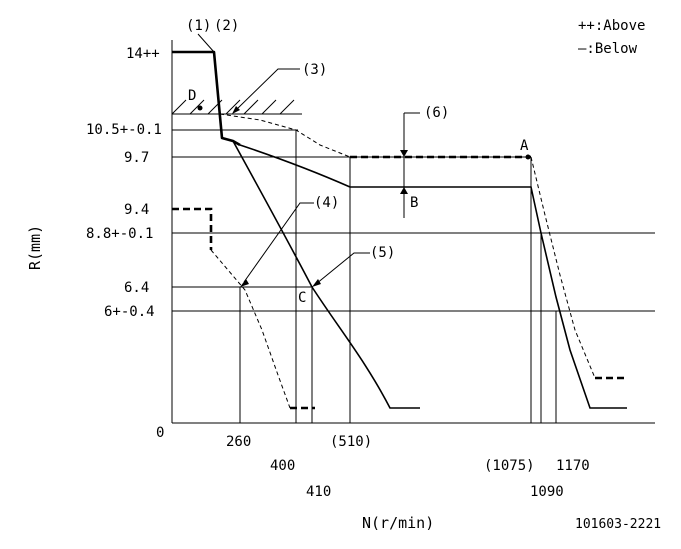 The width and height of the screenshot is (681, 549). What do you see at coordinates (192, 228) in the screenshot?
I see `left-dashed-step` at bounding box center [192, 228].